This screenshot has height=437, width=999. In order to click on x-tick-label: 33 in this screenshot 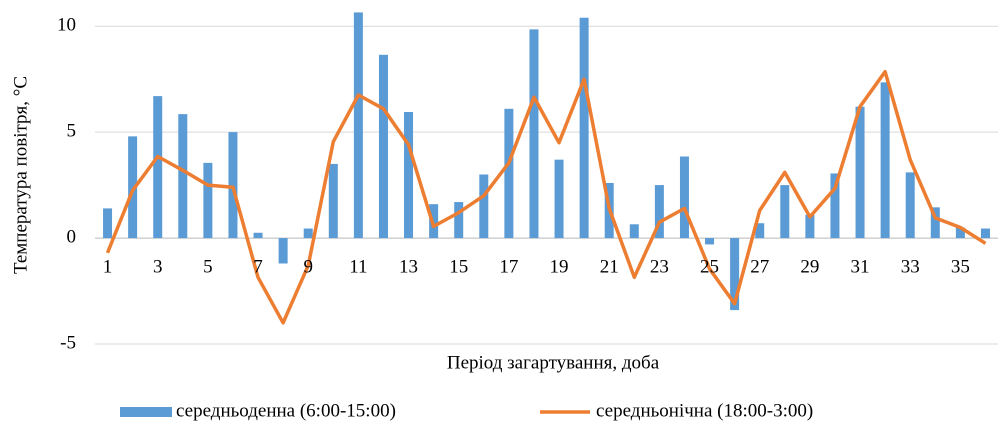, I will do `click(910, 266)`.